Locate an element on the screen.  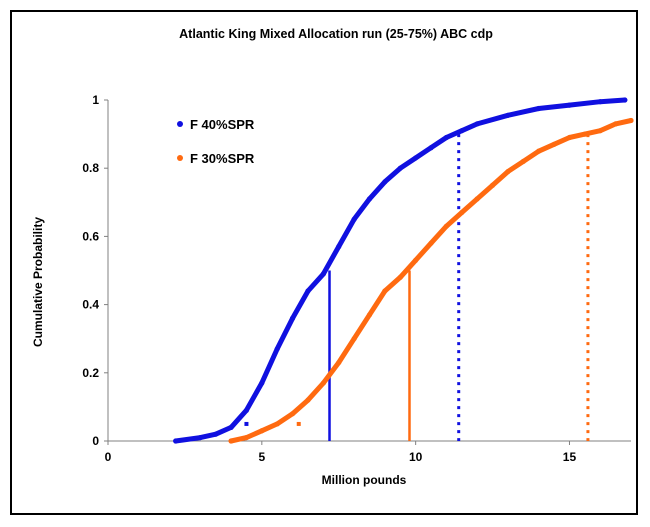
x-tick-label: 15 is located at coordinates (570, 457).